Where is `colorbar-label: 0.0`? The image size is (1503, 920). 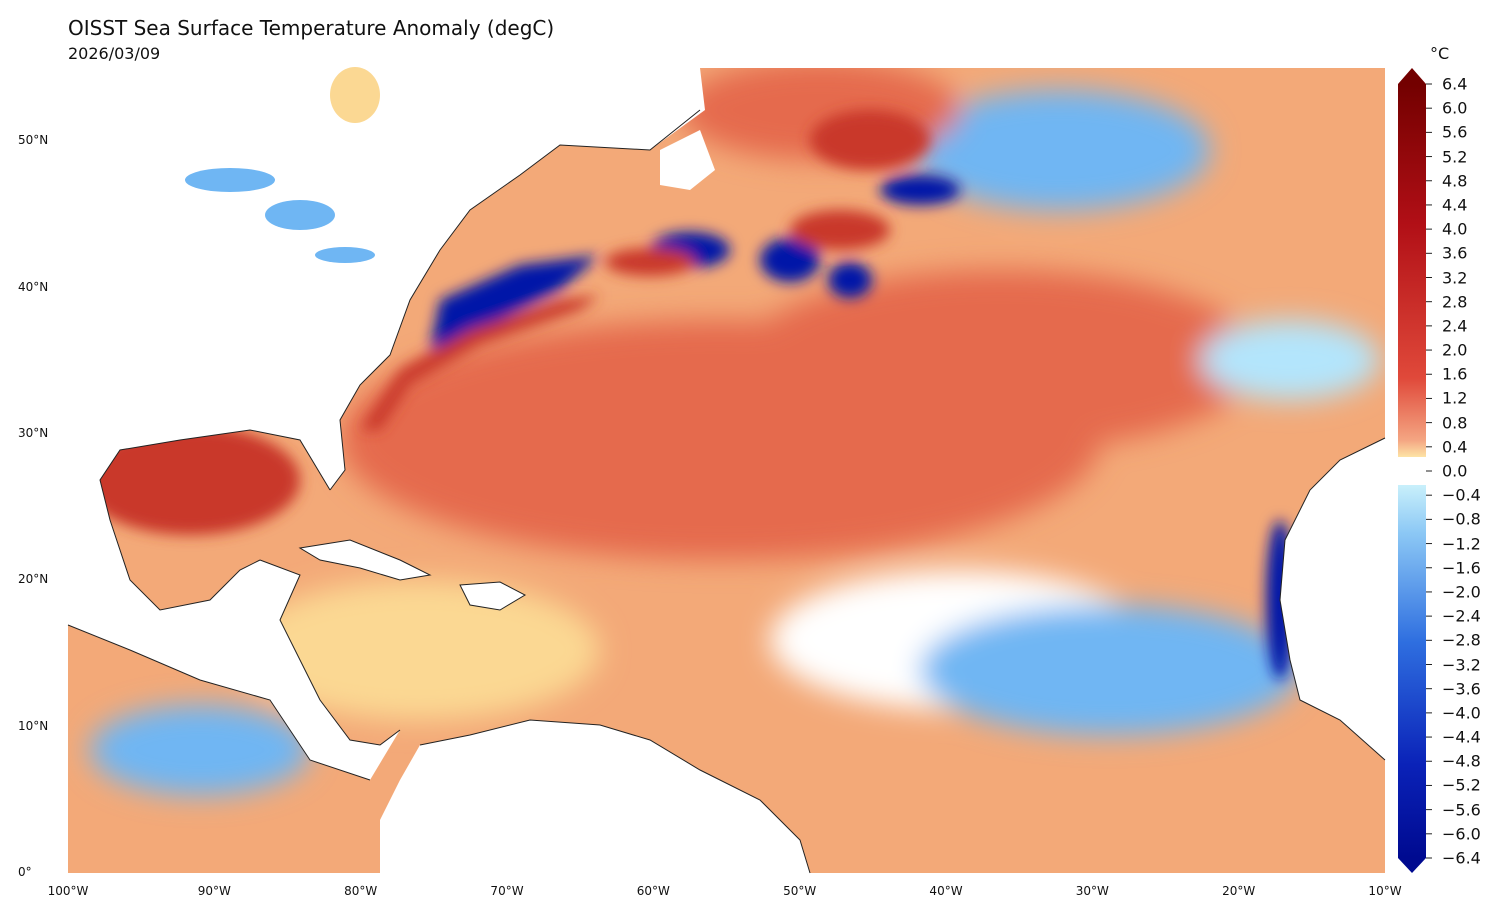
colorbar-label: 0.0 is located at coordinates (1455, 471).